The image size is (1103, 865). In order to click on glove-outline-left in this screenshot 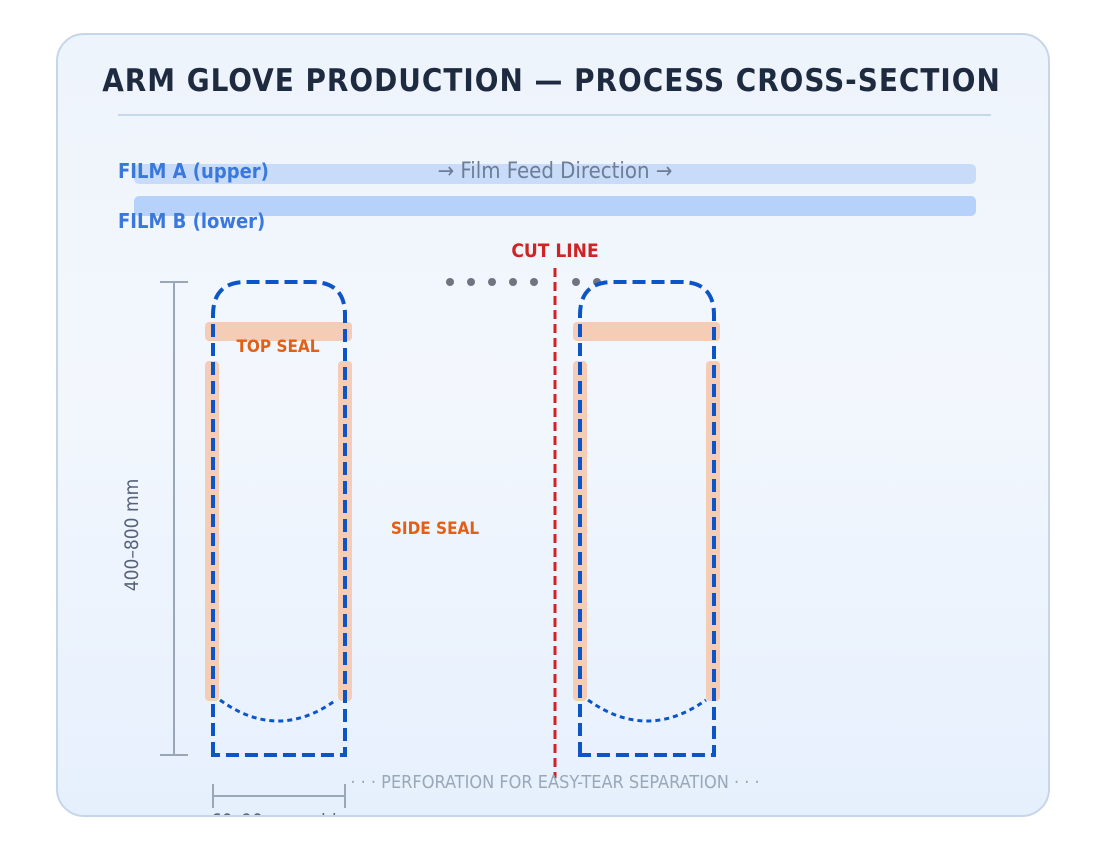, I will do `click(279, 518)`.